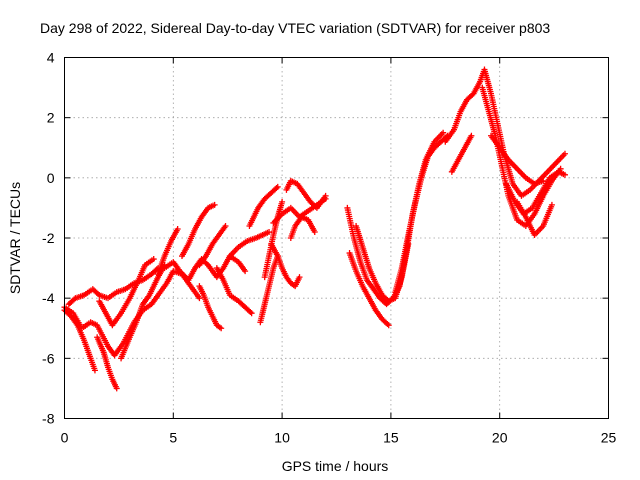 This screenshot has height=480, width=640. I want to click on series-track-s, so click(306, 194).